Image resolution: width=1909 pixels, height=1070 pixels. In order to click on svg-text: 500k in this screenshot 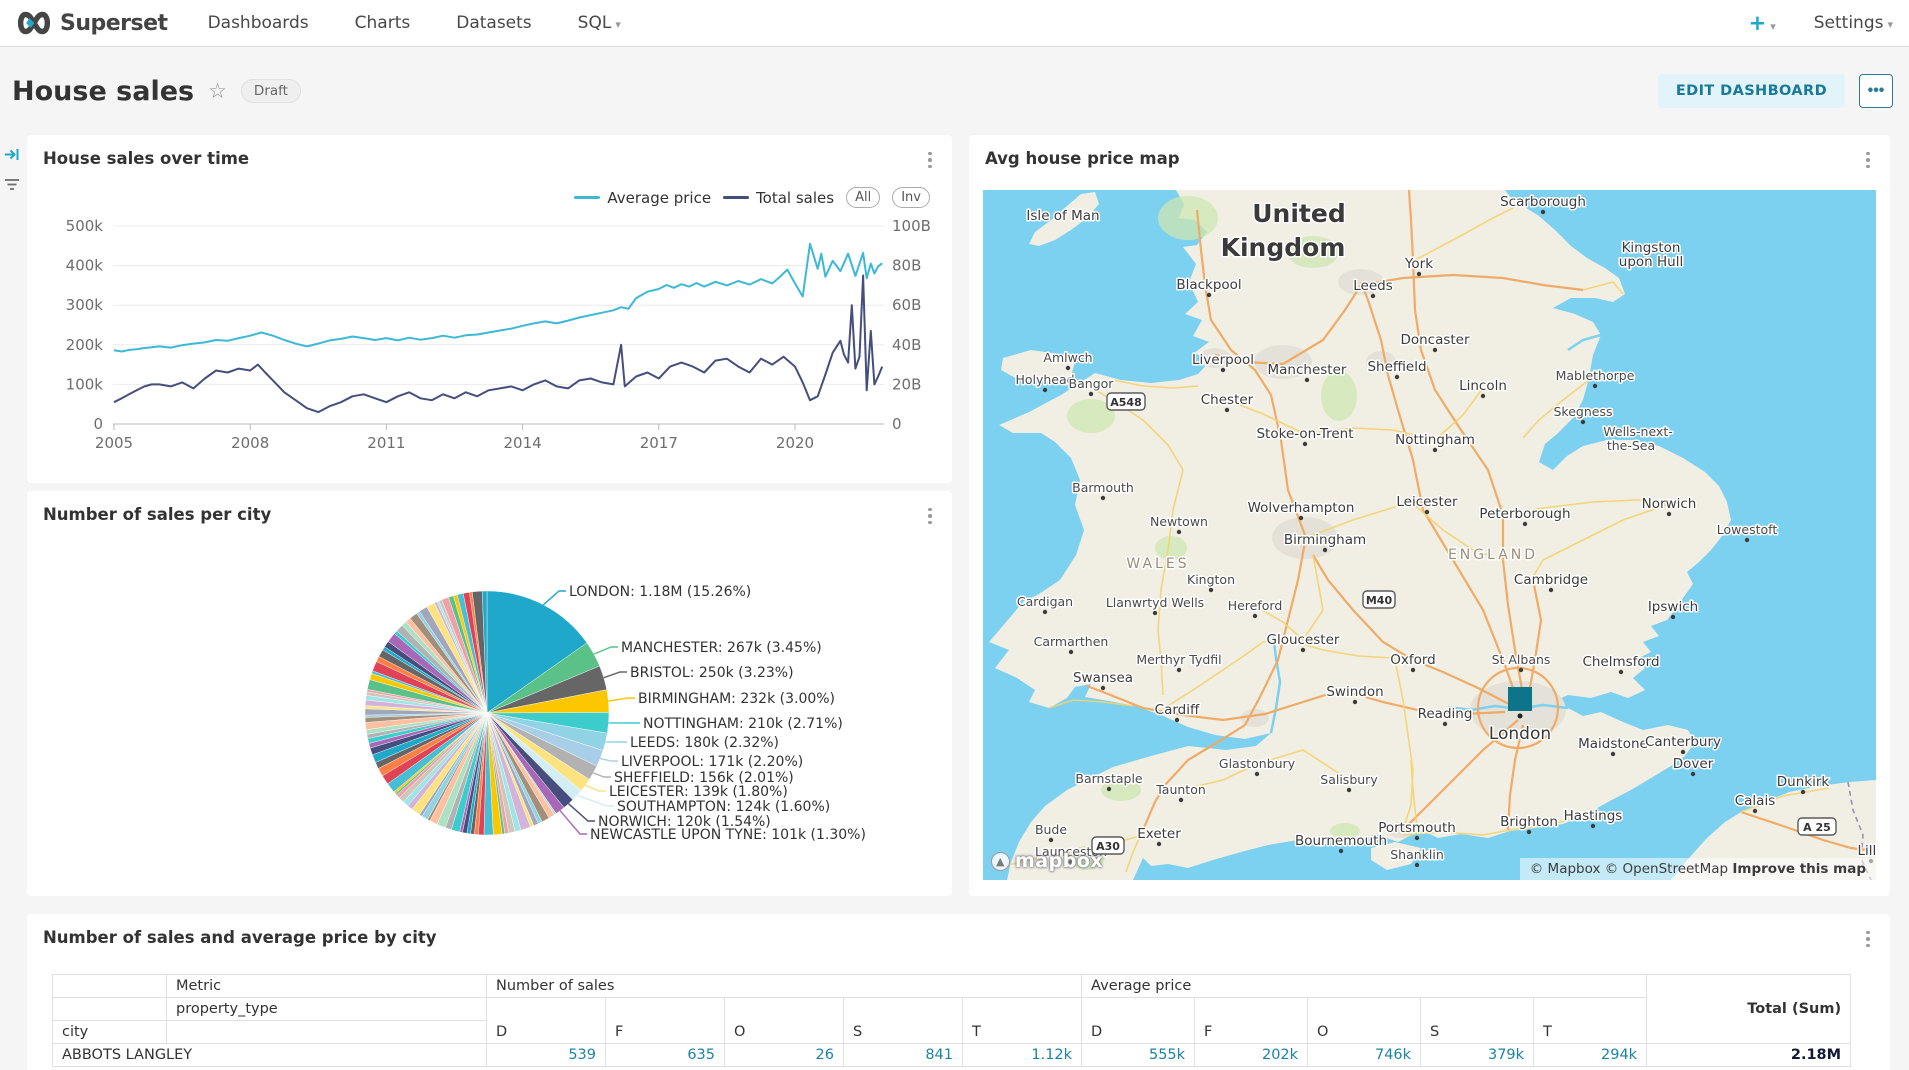, I will do `click(85, 226)`.